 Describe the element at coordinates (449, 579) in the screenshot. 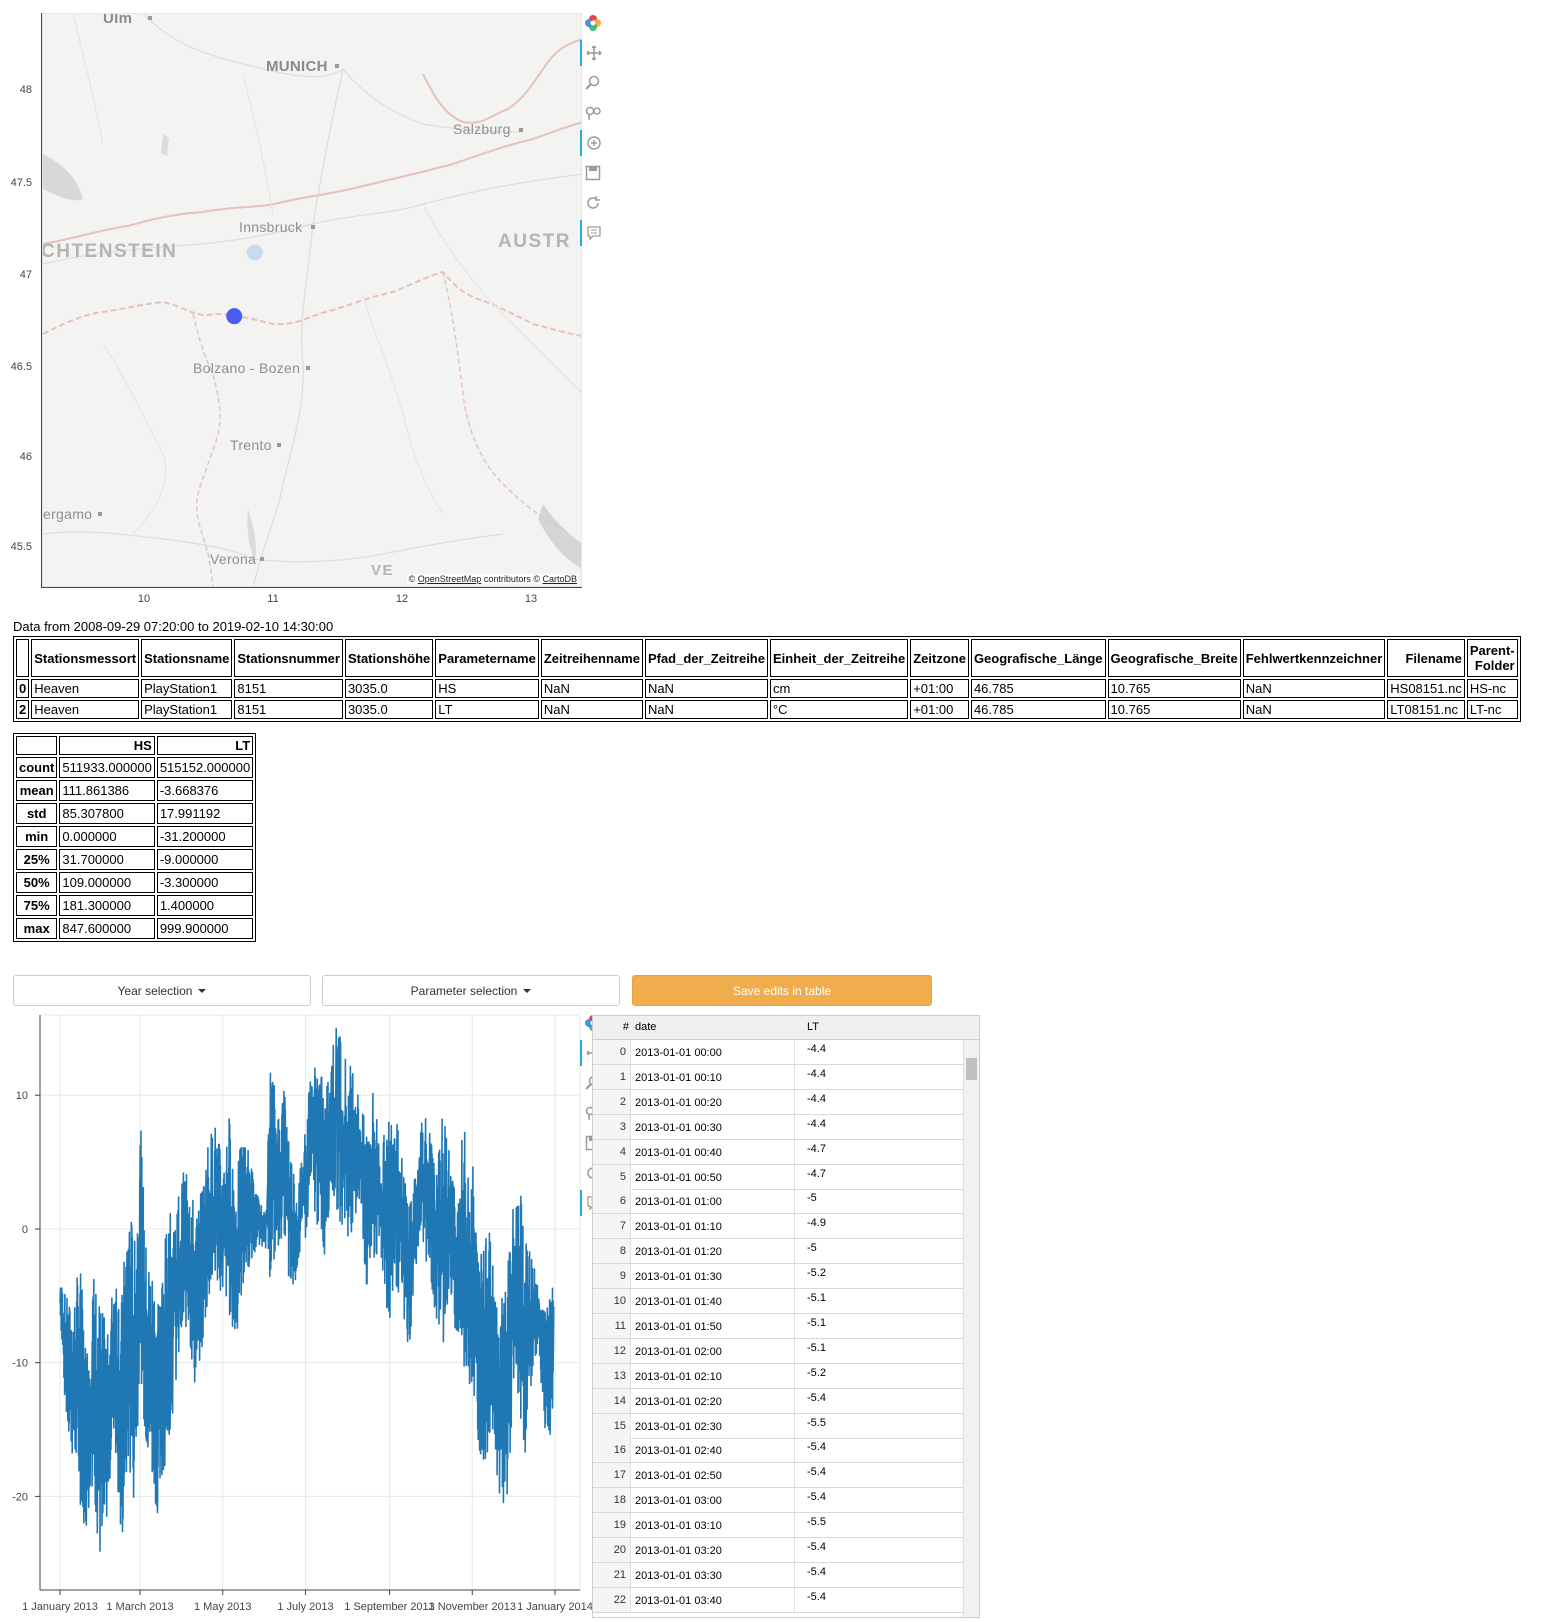

I see `osm-link: OpenStreetMap` at that location.